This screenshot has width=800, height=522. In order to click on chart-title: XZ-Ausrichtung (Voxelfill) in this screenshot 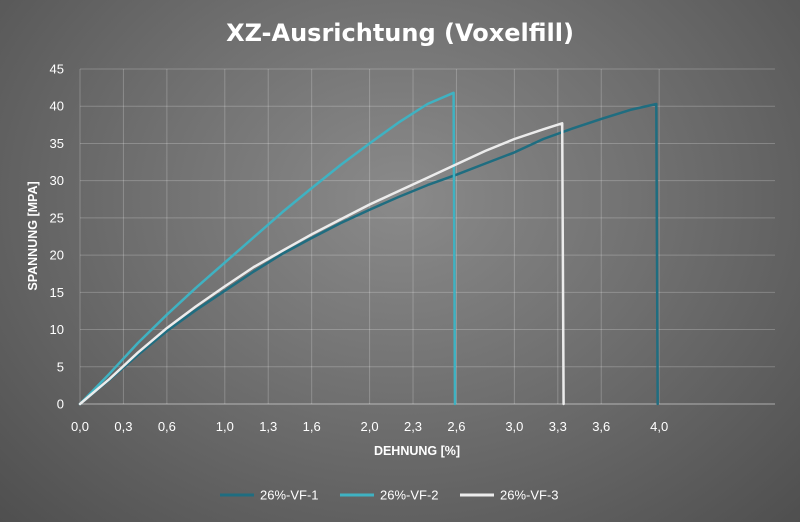, I will do `click(400, 33)`.